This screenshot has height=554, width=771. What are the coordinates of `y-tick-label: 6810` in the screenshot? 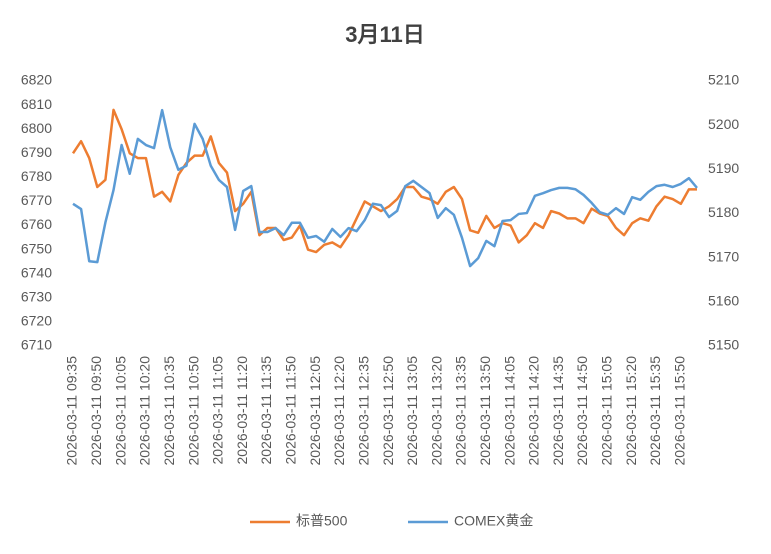 It's located at (36, 104).